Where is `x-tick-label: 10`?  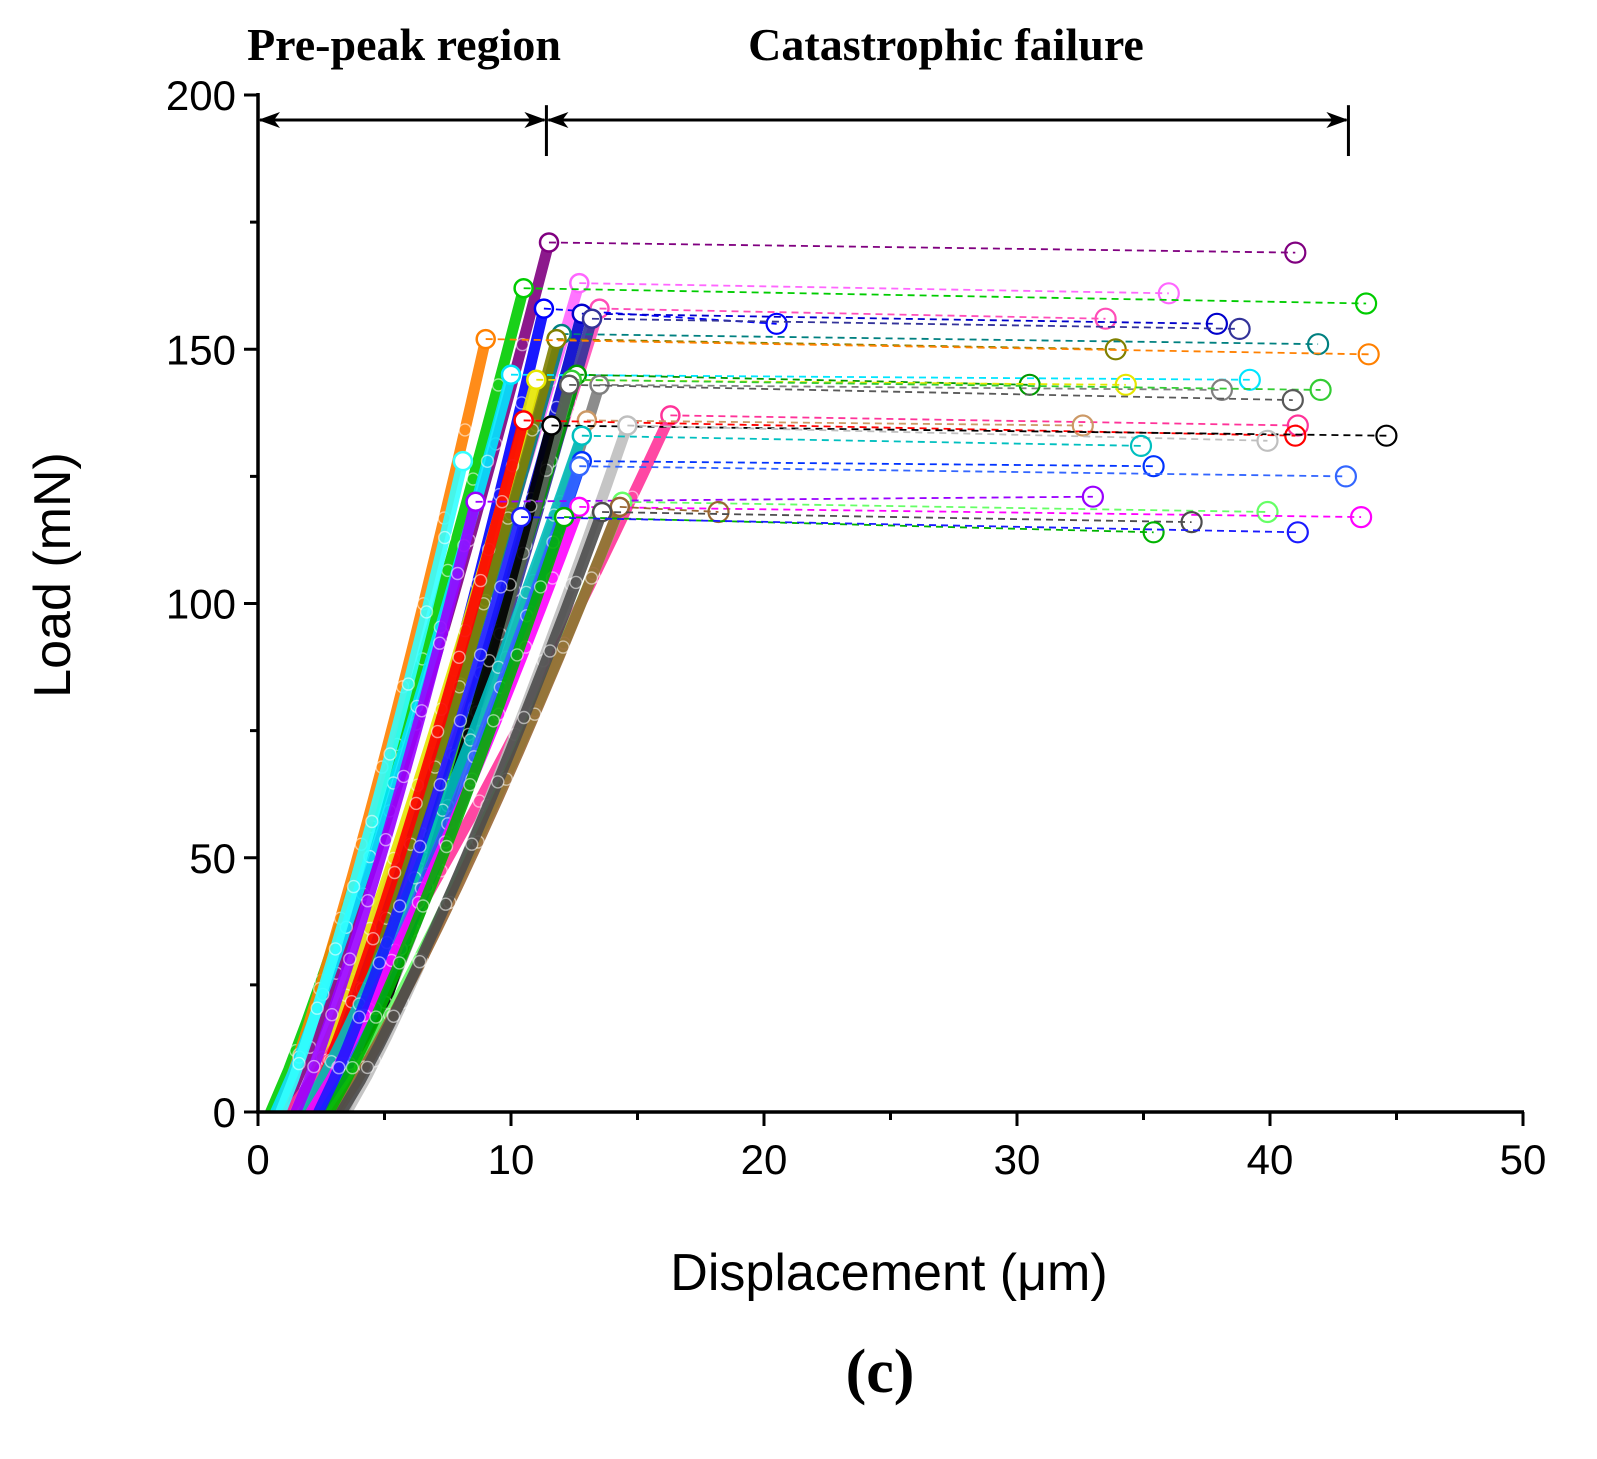 x-tick-label: 10 is located at coordinates (511, 1159).